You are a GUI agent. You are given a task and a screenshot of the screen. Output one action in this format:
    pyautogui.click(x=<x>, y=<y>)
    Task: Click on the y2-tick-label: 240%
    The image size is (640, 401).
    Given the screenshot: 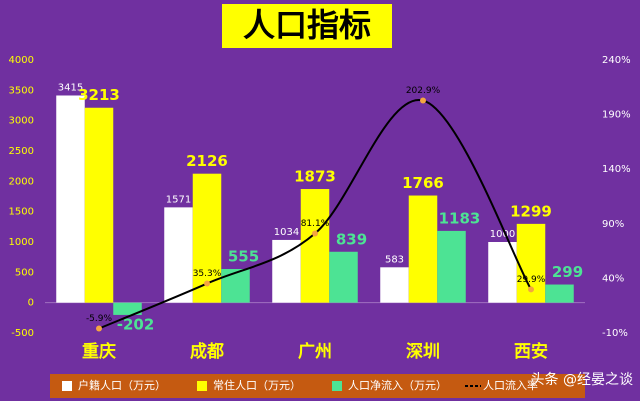 What is the action you would take?
    pyautogui.click(x=616, y=60)
    